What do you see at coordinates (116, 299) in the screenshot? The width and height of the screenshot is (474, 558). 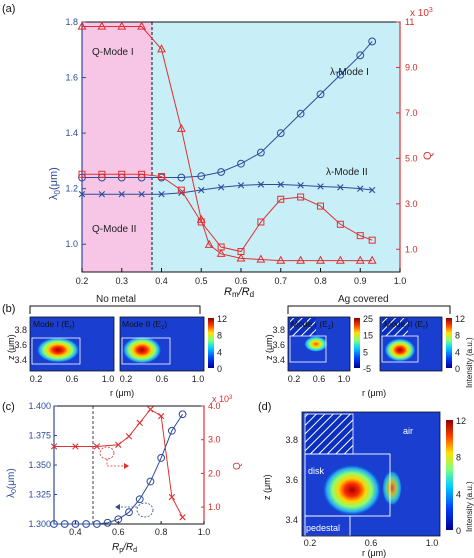 I see `no-metal-title: No metal` at bounding box center [116, 299].